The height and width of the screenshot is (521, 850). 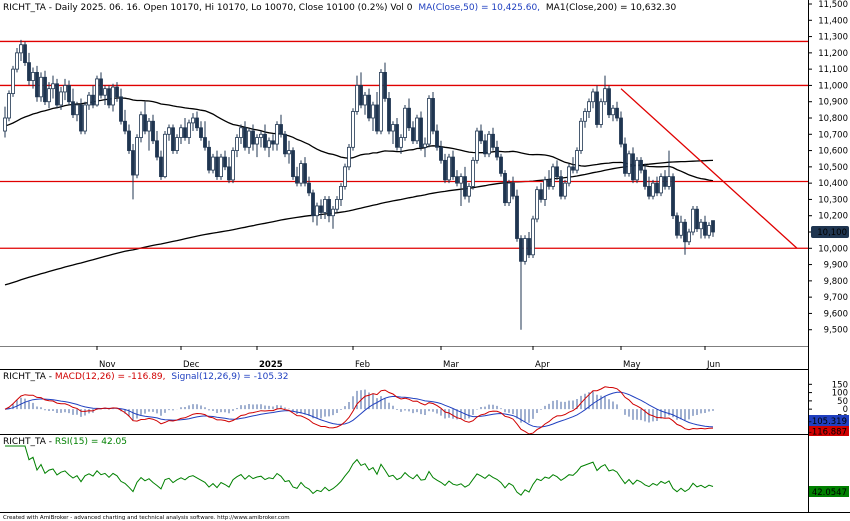 What do you see at coordinates (829, 420) in the screenshot?
I see `signal-value-badge` at bounding box center [829, 420].